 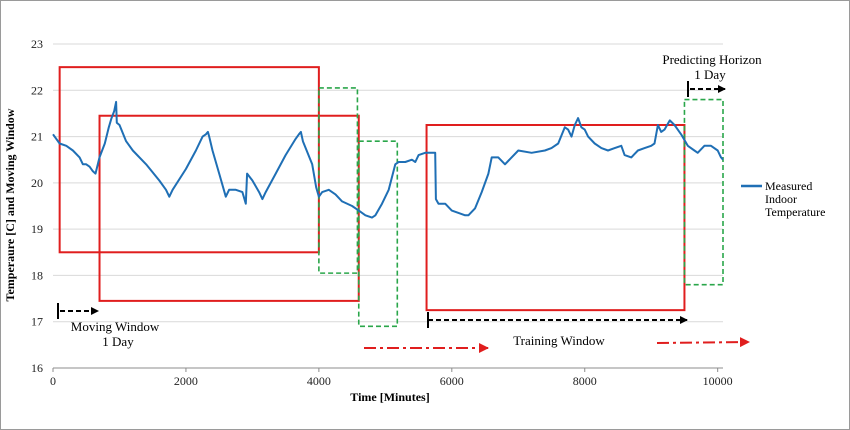 What do you see at coordinates (718, 381) in the screenshot?
I see `x-tick-label: 10000` at bounding box center [718, 381].